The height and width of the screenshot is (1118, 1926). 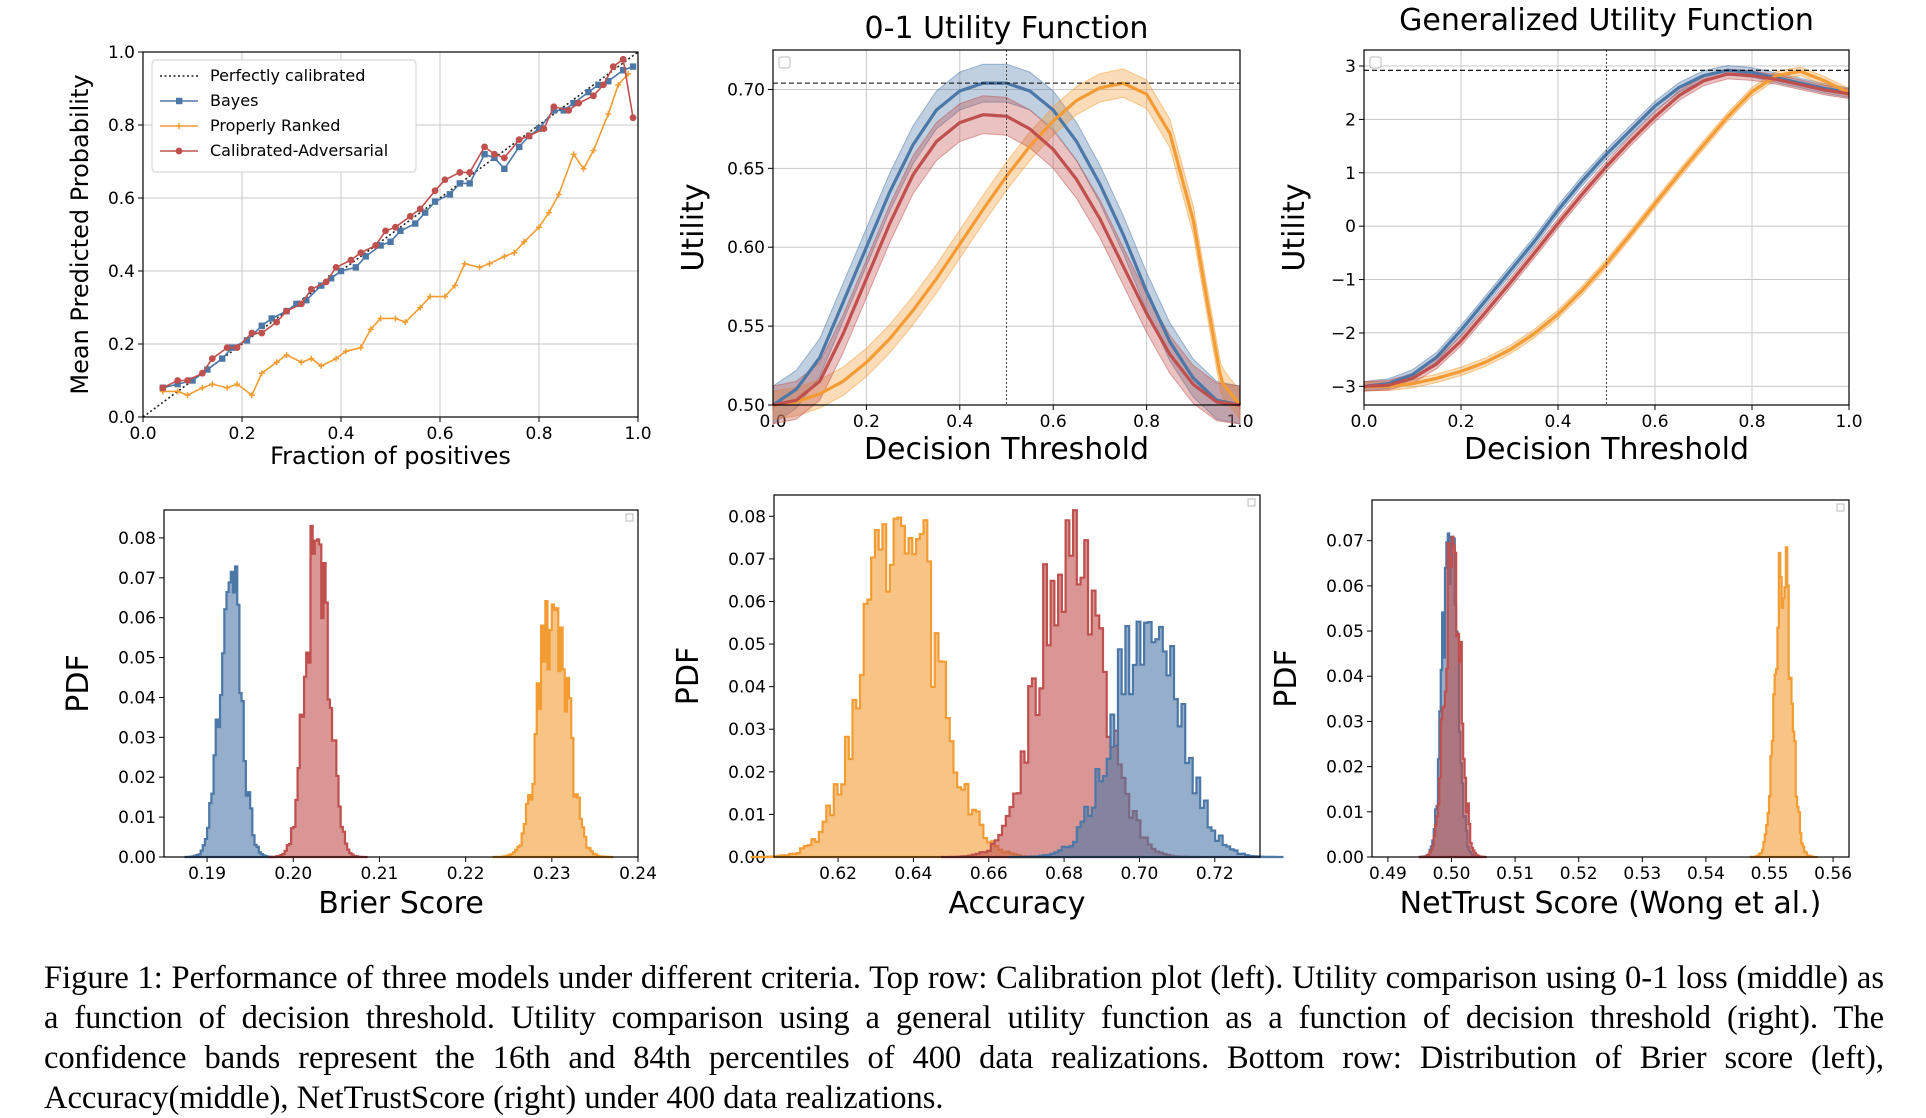 I want to click on x-tick-label: 0.72, so click(x=1215, y=874).